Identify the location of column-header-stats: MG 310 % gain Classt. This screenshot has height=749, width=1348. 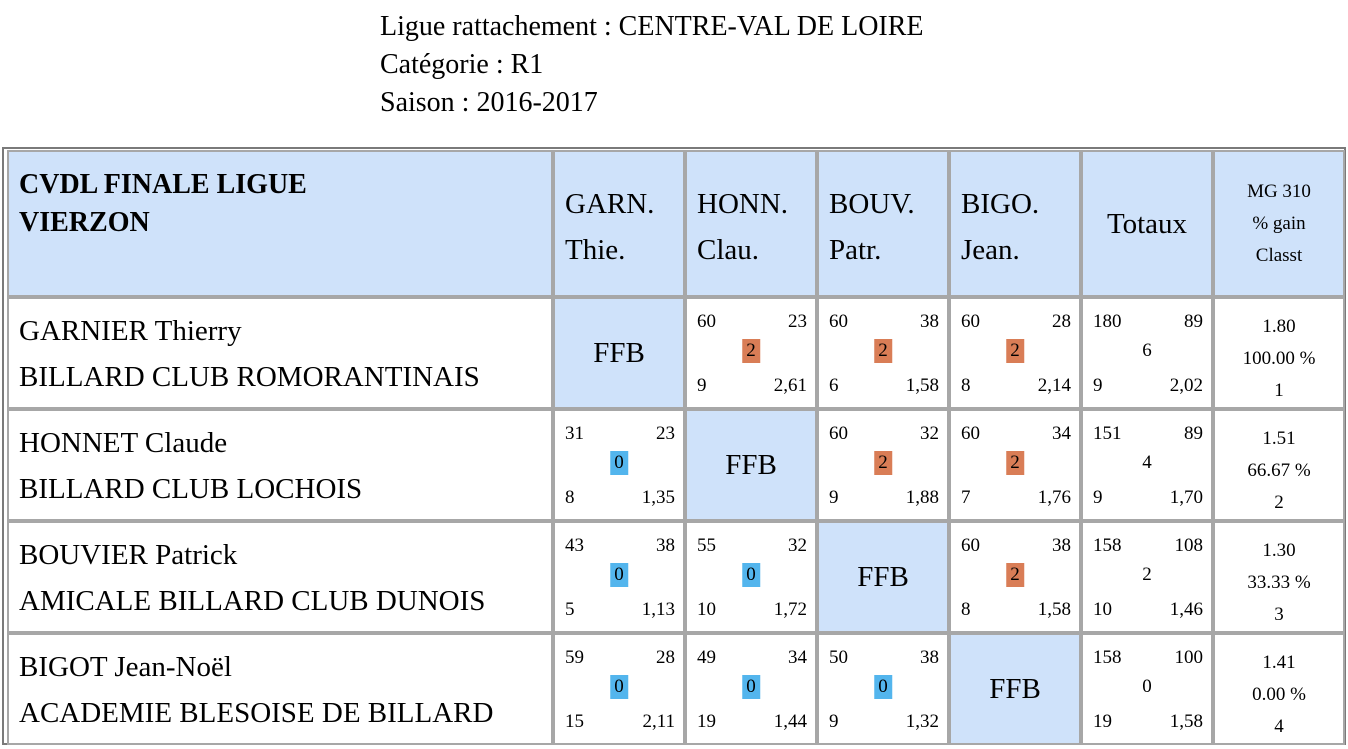
(1279, 223).